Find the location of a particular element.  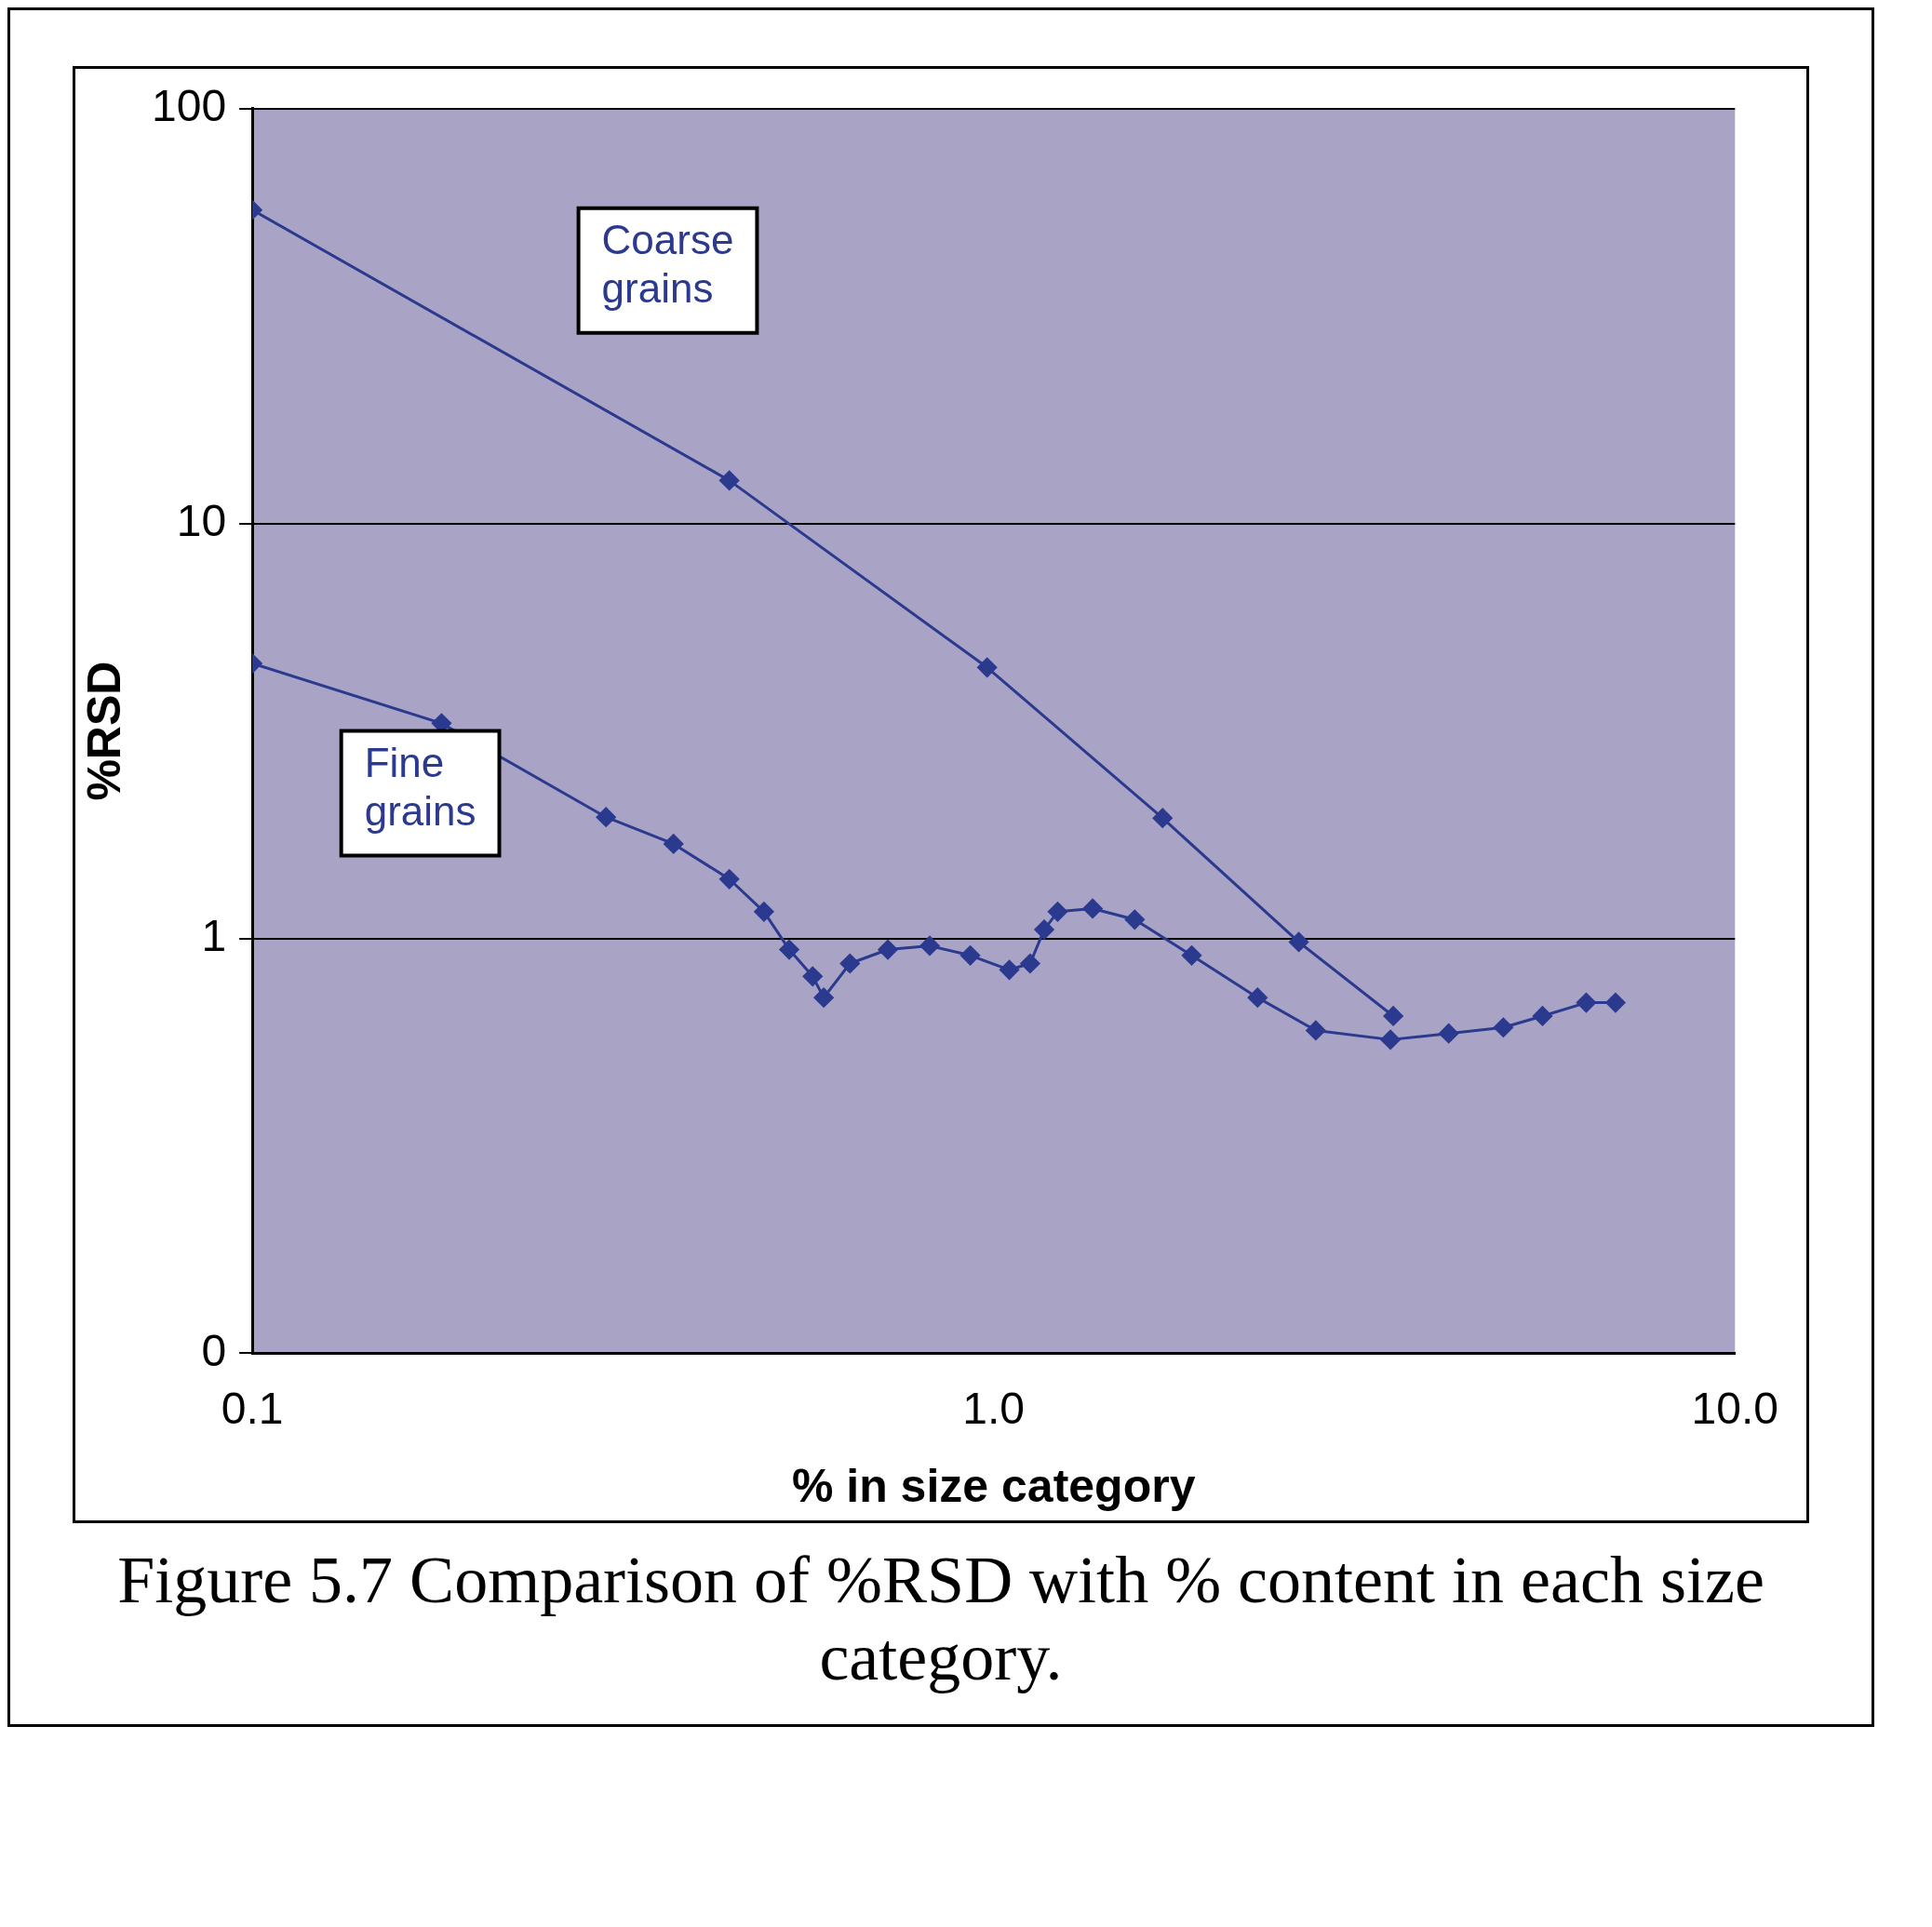

text: Coarse grains is located at coordinates (667, 263).